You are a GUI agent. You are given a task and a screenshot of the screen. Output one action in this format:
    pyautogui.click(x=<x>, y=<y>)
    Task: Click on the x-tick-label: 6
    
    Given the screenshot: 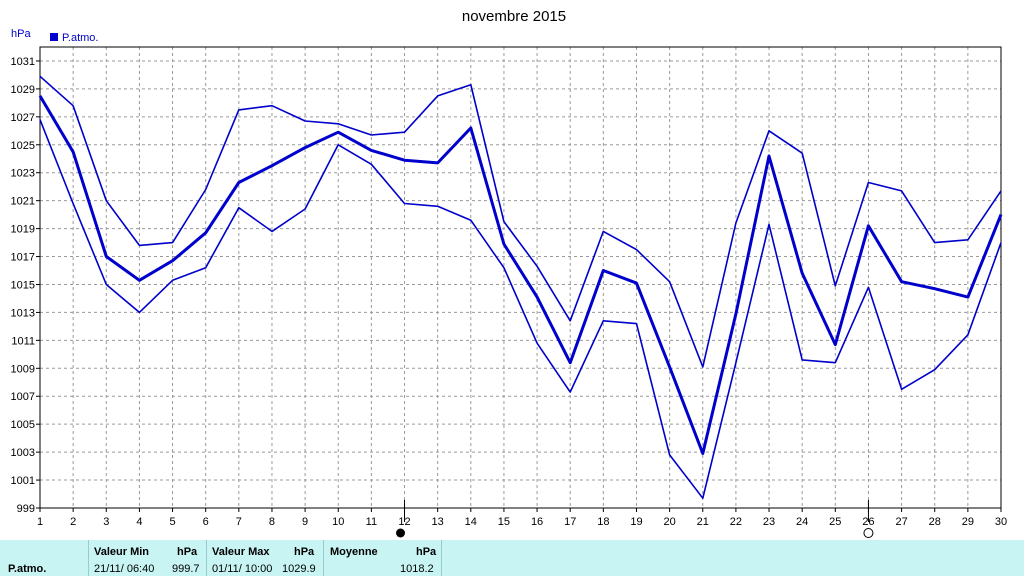 What is the action you would take?
    pyautogui.click(x=206, y=522)
    